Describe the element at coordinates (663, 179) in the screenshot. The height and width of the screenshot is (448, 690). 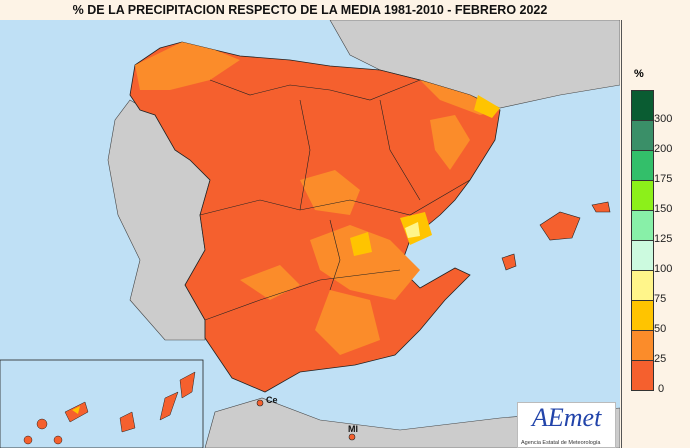
I see `legend-label: 175` at that location.